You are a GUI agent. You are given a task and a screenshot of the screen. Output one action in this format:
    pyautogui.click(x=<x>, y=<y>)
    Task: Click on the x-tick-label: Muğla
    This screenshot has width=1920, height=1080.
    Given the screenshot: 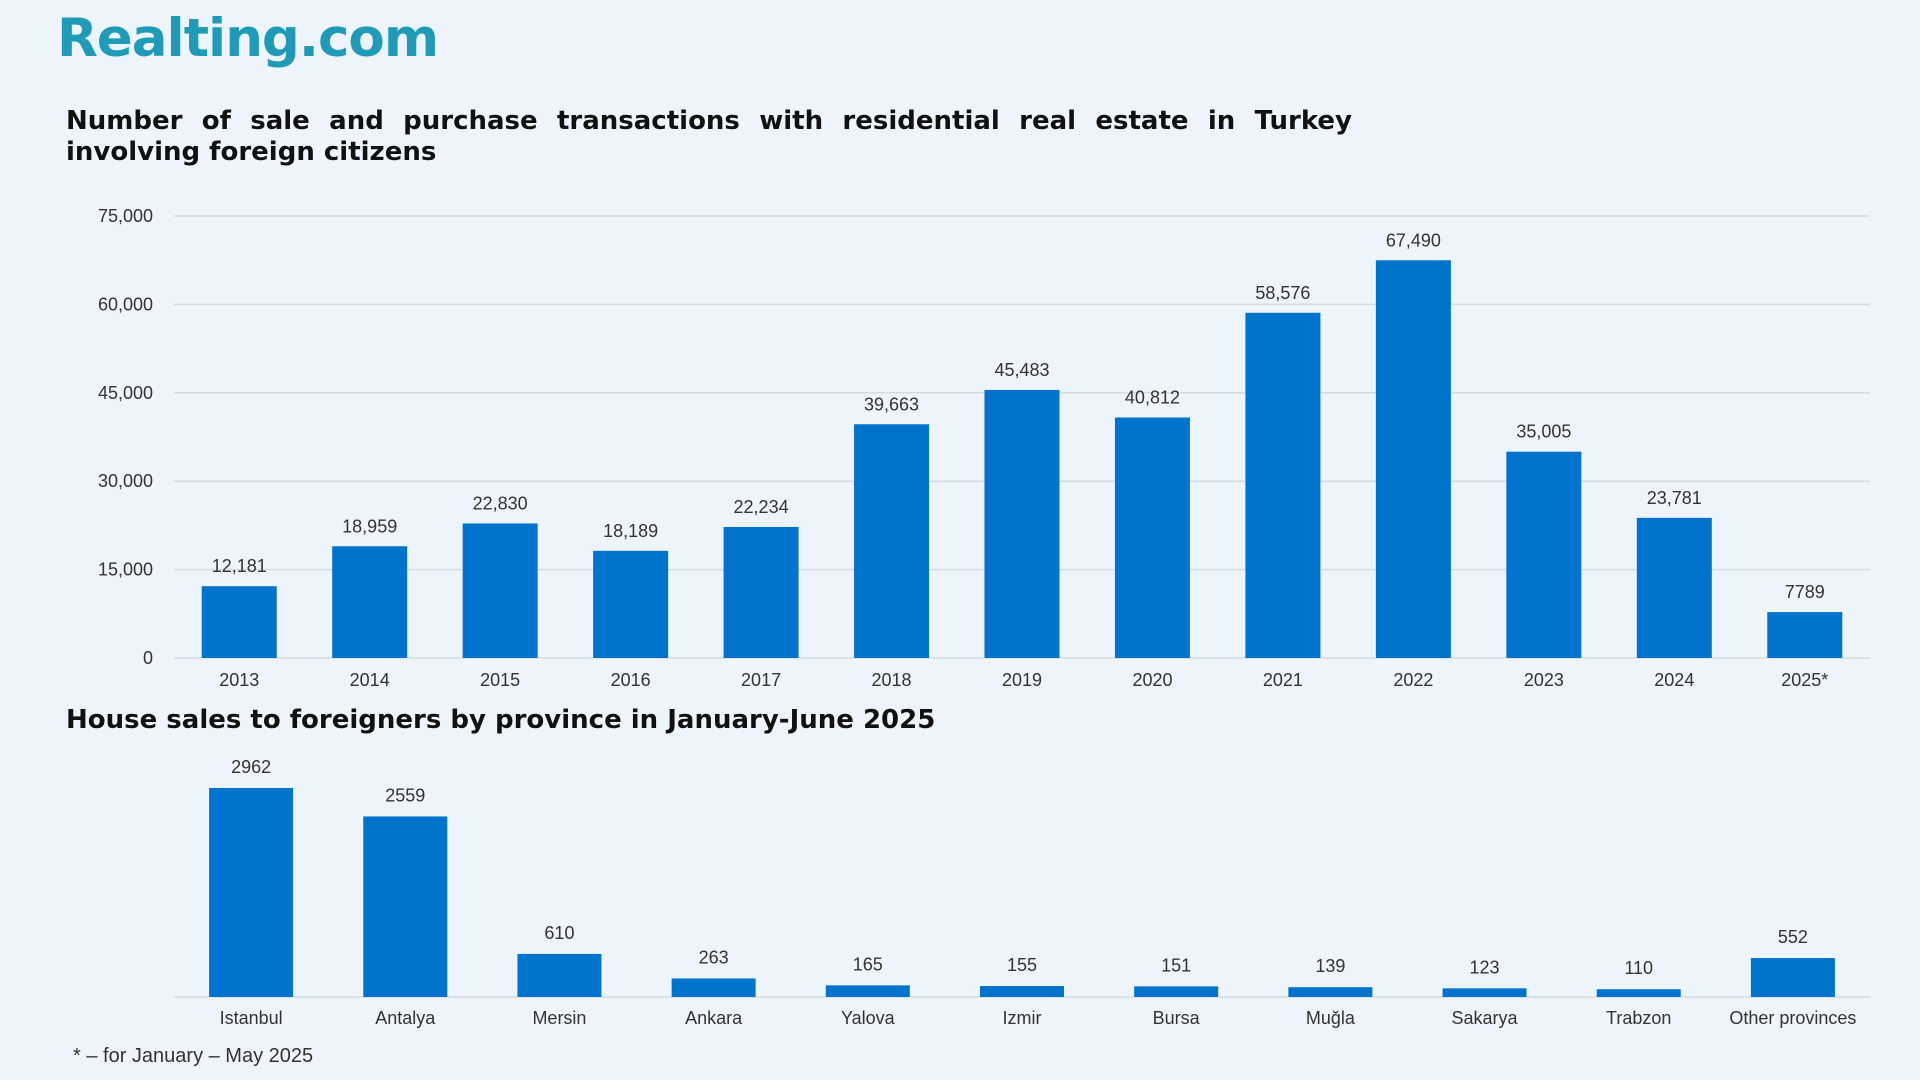 What is the action you would take?
    pyautogui.click(x=1331, y=1018)
    